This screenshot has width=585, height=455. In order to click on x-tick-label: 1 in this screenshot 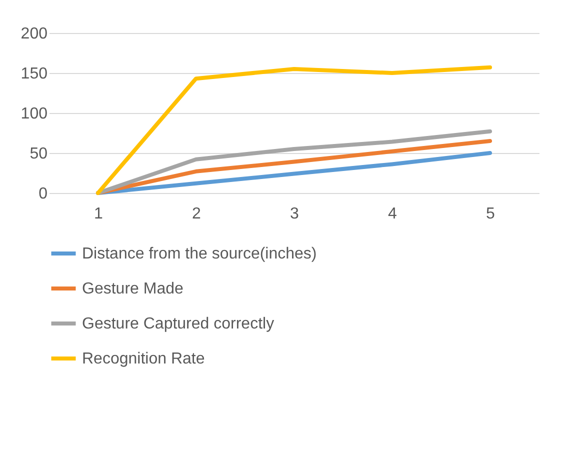, I will do `click(99, 214)`.